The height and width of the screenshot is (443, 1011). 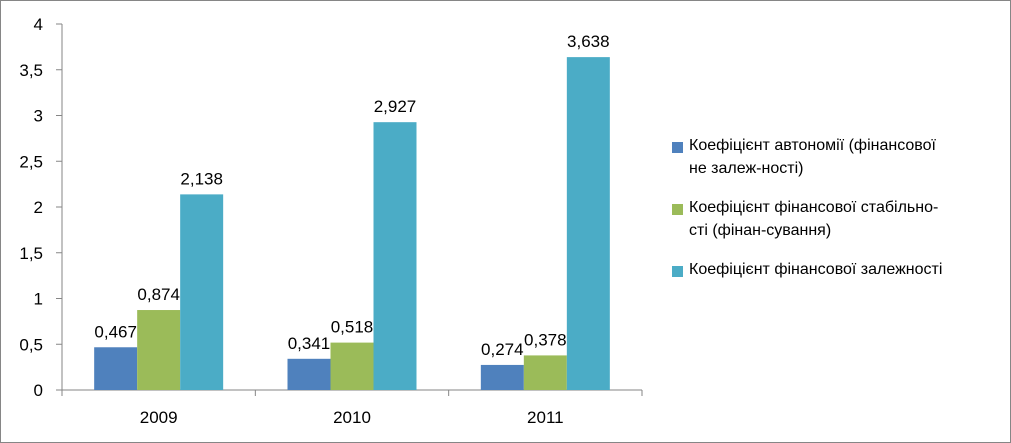 I want to click on data-label: 0,378, so click(x=545, y=339).